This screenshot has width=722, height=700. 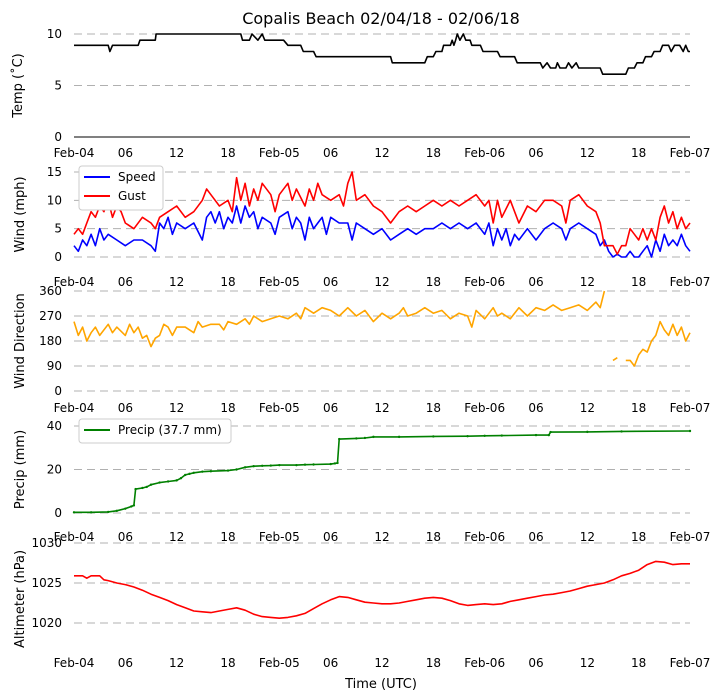 I want to click on y-tick-label: 270, so click(x=50, y=316).